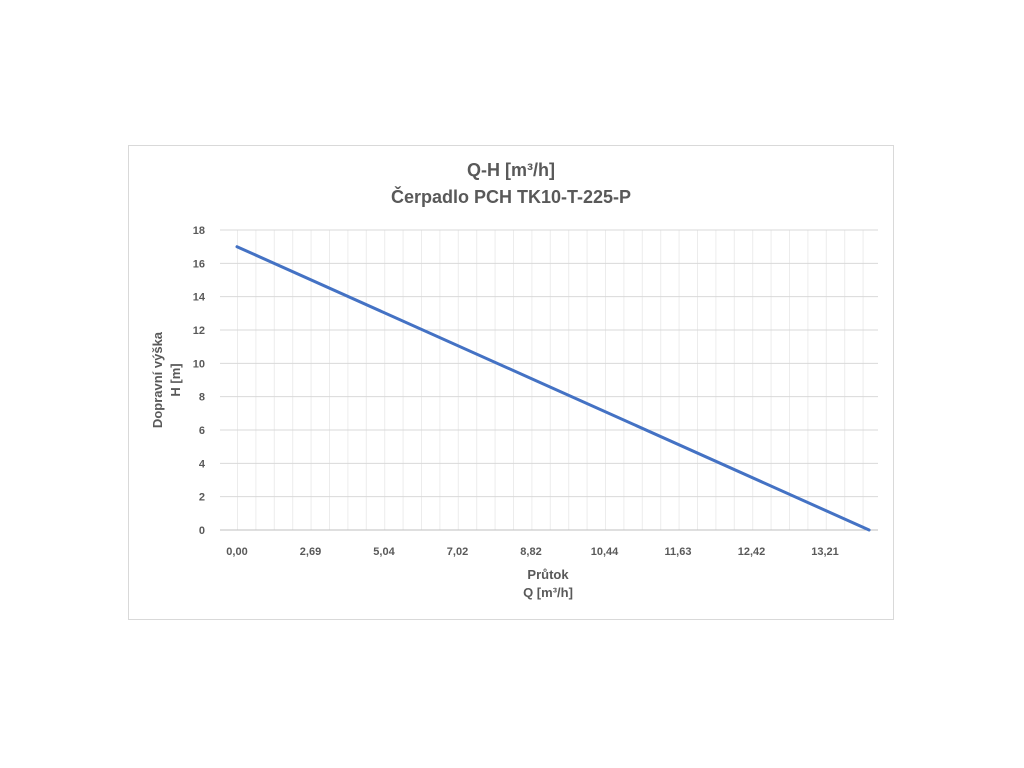 The image size is (1024, 768). Describe the element at coordinates (236, 552) in the screenshot. I see `x-tick-label: 0,00` at that location.